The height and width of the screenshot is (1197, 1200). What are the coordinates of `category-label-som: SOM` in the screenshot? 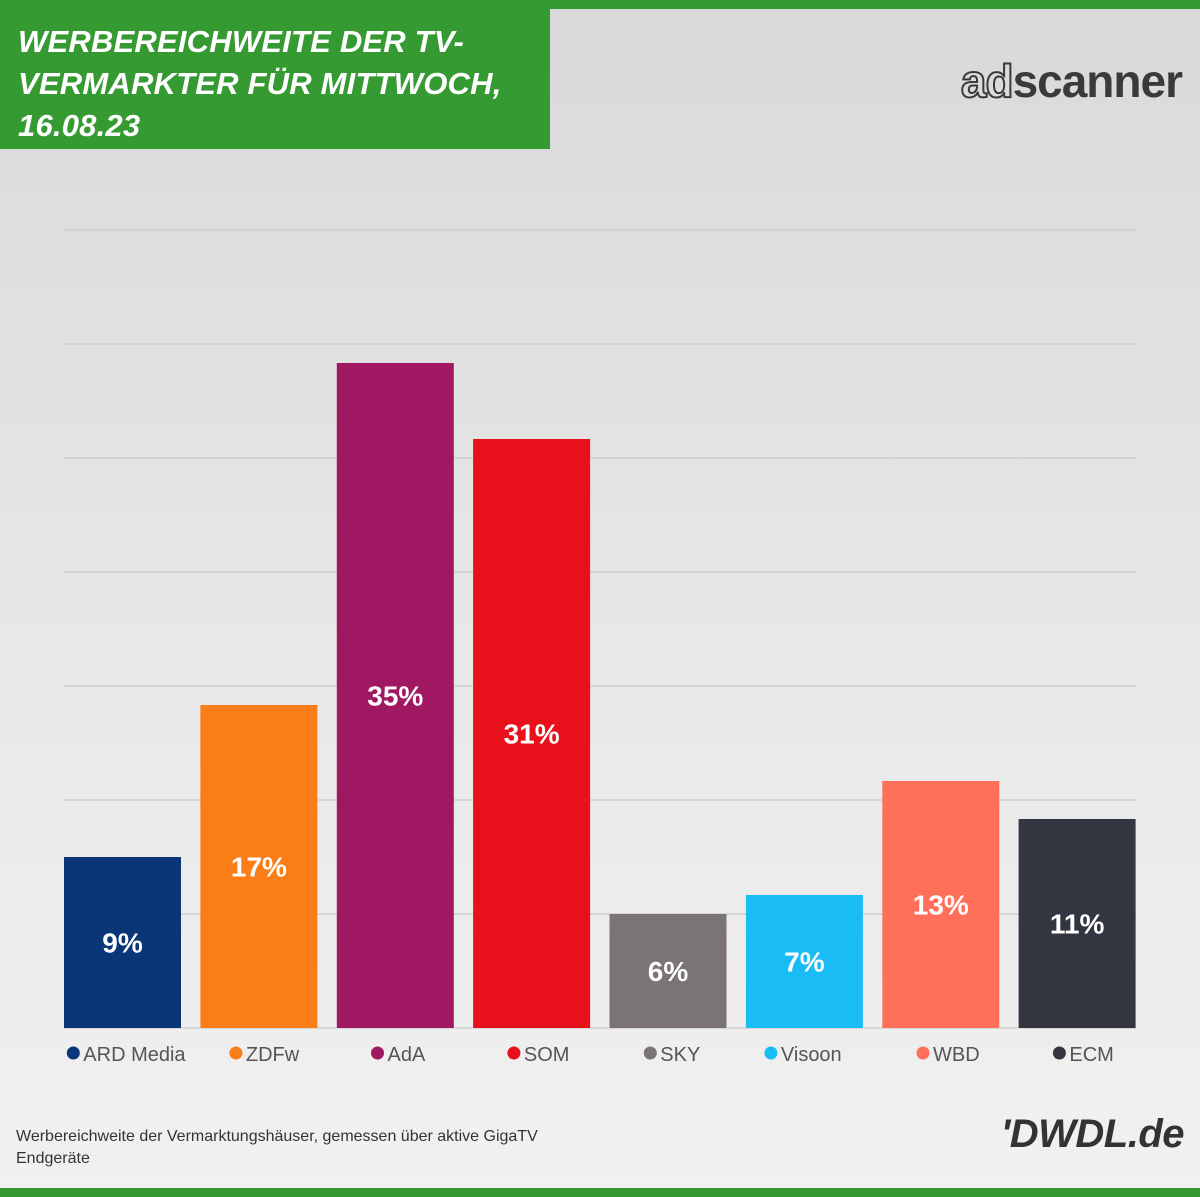 It's located at (547, 1055).